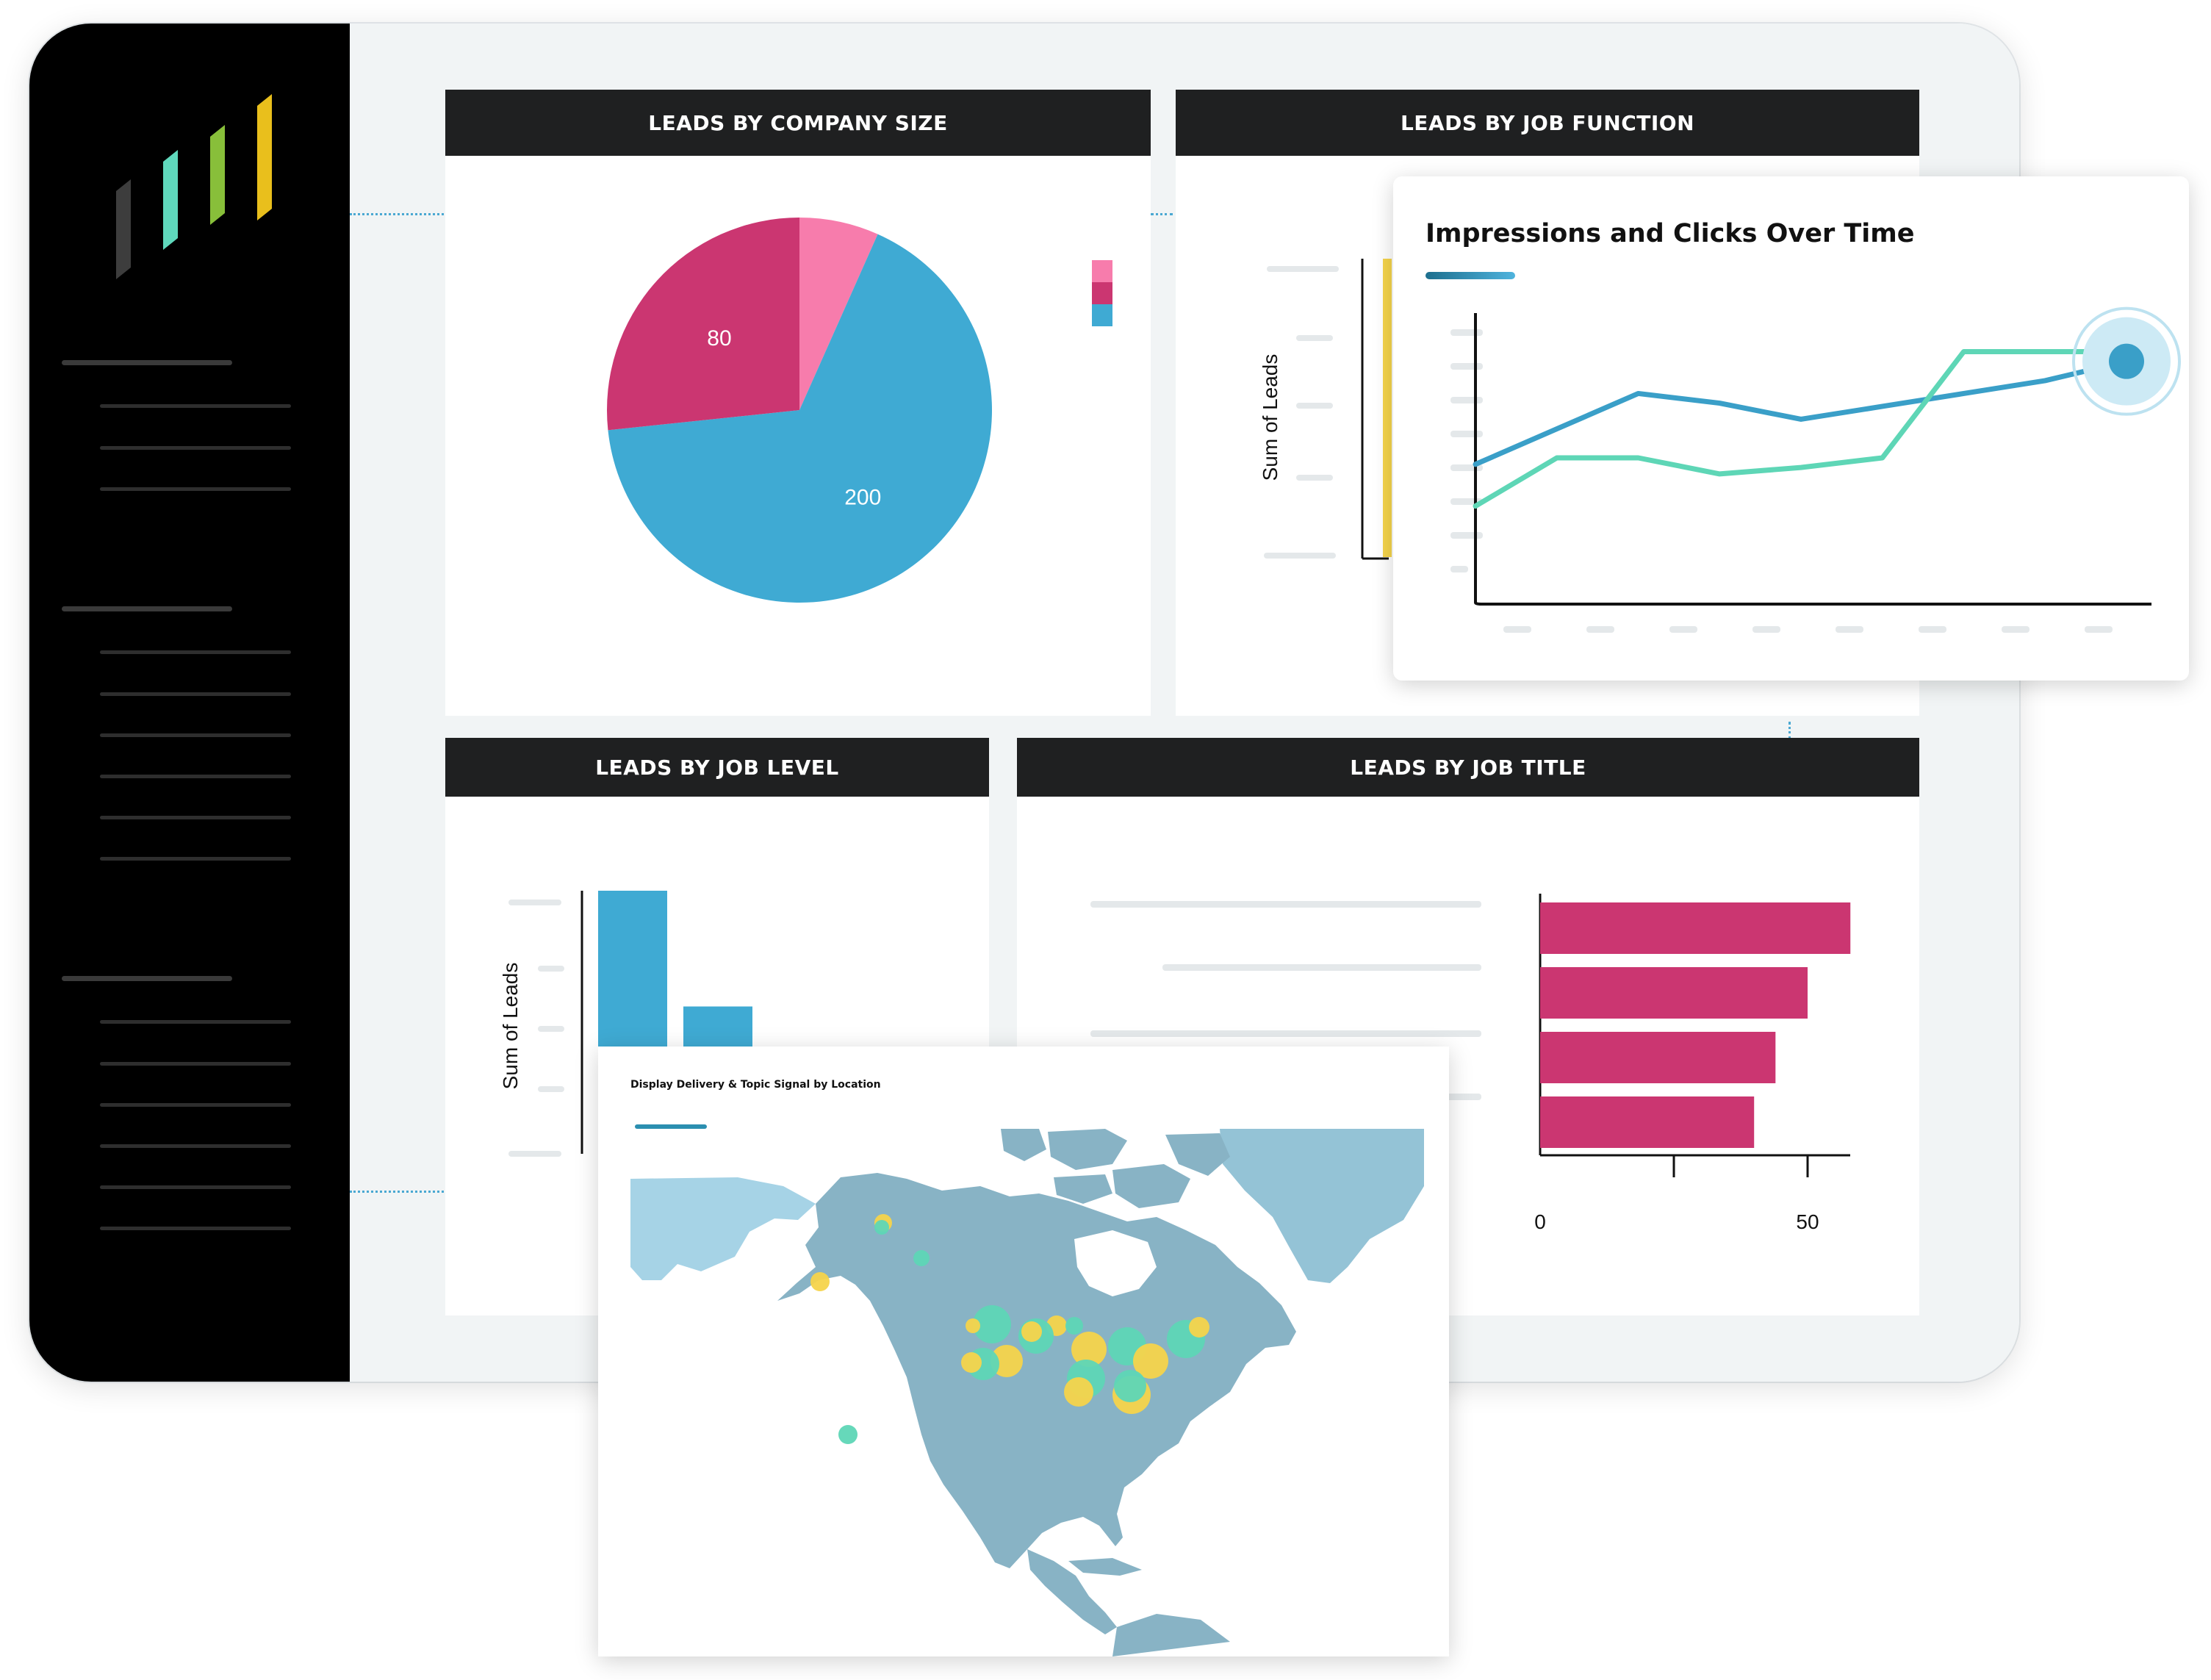 The image size is (2211, 1680). Describe the element at coordinates (1807, 1221) in the screenshot. I see `x-tick-label: 50` at that location.